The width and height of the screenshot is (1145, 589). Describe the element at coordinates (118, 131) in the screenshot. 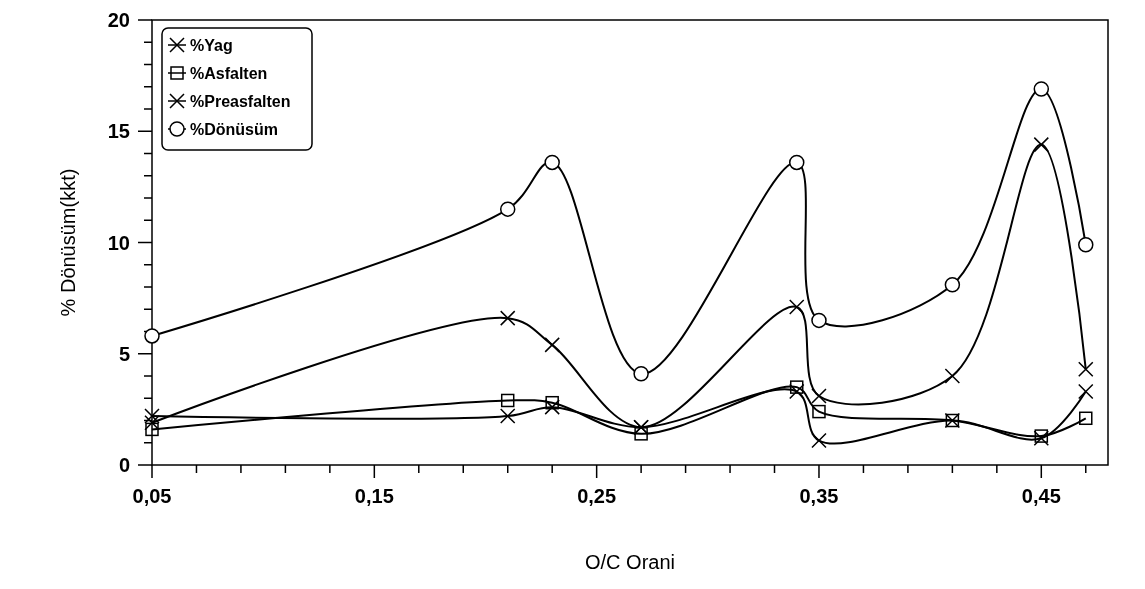

I see `y-tick-label: 15` at that location.